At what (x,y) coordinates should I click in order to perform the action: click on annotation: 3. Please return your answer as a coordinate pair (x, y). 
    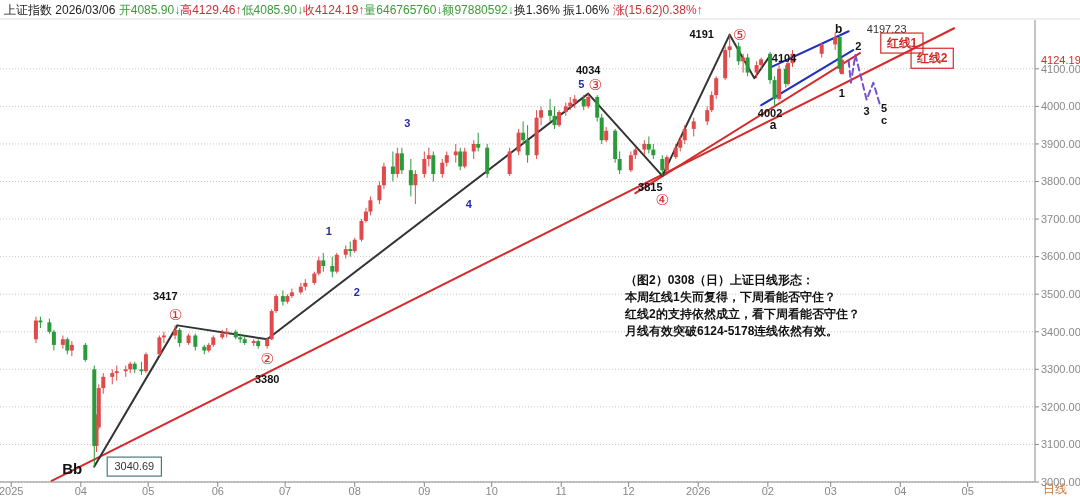
    Looking at the image, I should click on (866, 111).